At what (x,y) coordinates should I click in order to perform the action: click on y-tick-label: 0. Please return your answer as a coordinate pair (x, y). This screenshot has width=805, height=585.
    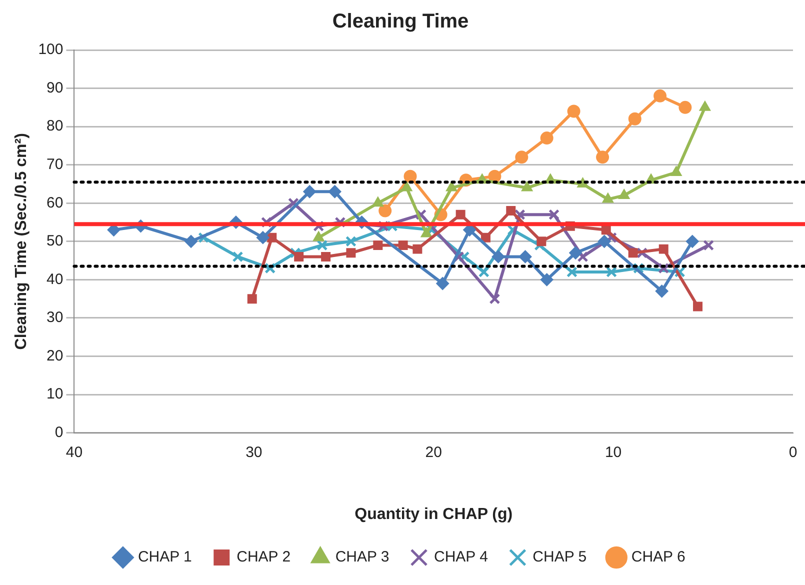
    Looking at the image, I should click on (59, 432).